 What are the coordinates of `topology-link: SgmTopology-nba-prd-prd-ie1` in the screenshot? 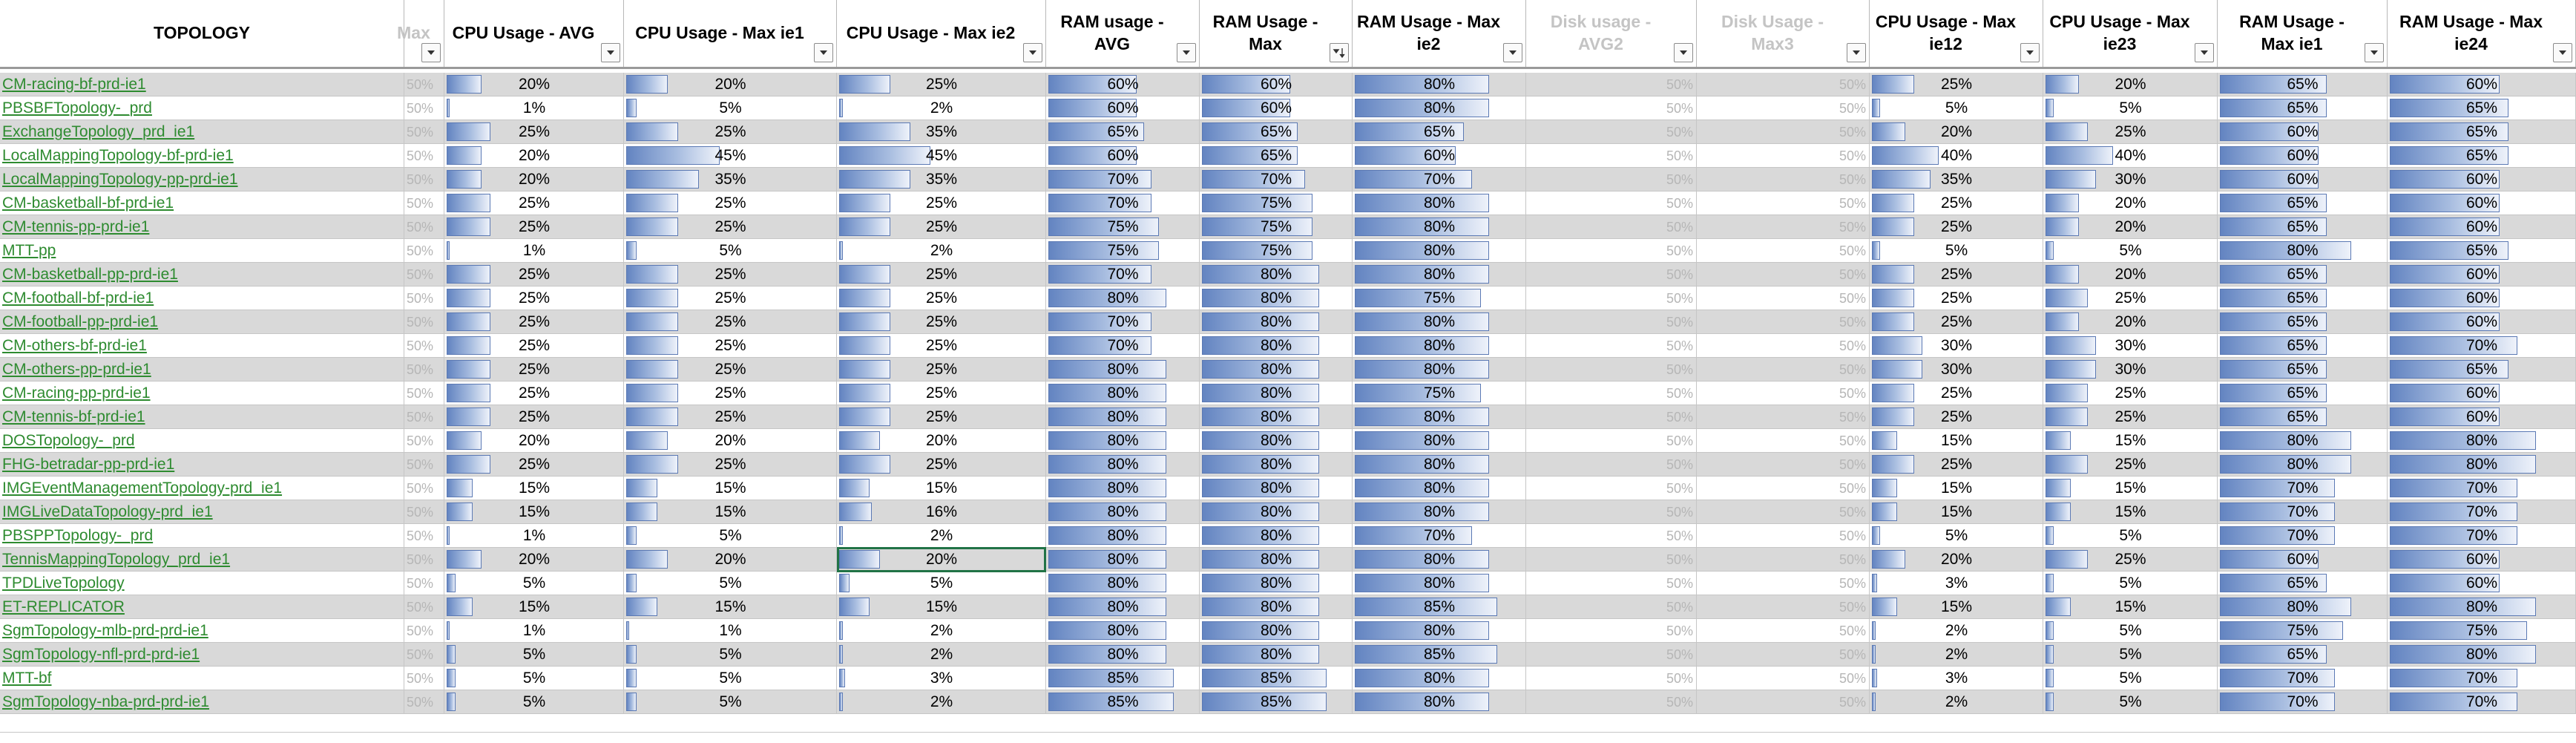 It's located at (202, 702).